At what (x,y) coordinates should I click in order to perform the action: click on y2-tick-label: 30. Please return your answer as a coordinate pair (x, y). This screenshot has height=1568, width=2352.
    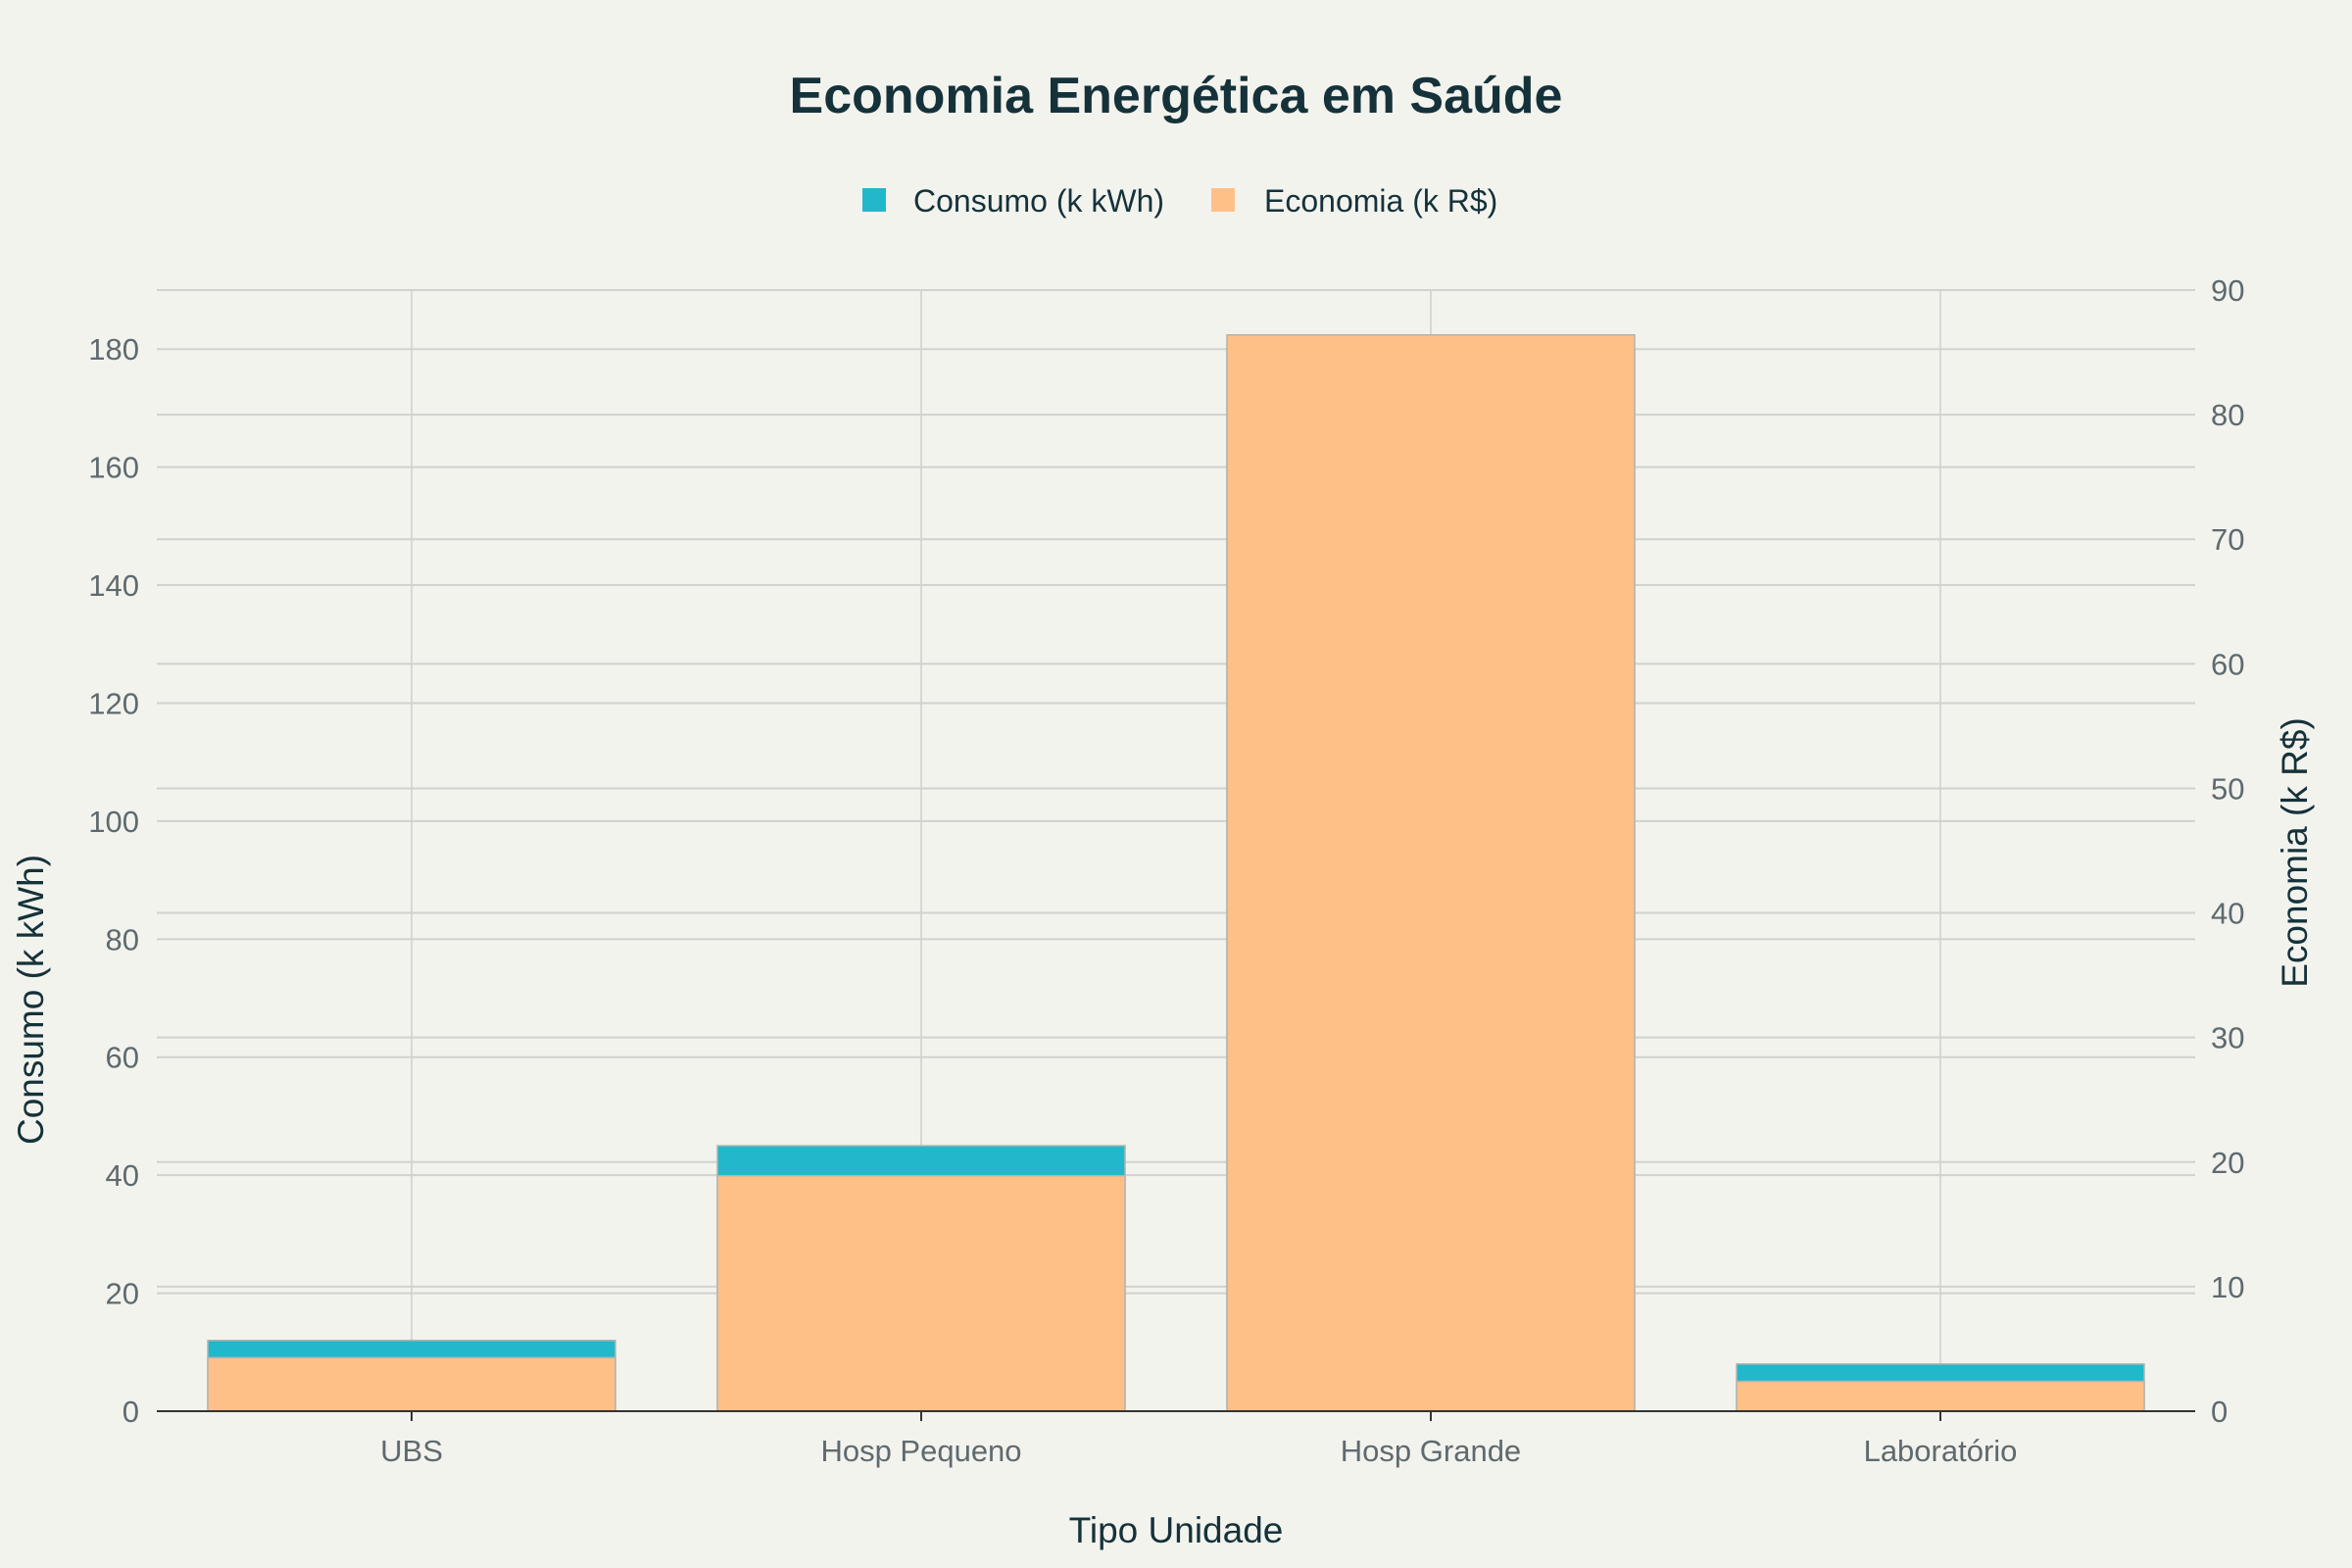
    Looking at the image, I should click on (2227, 1038).